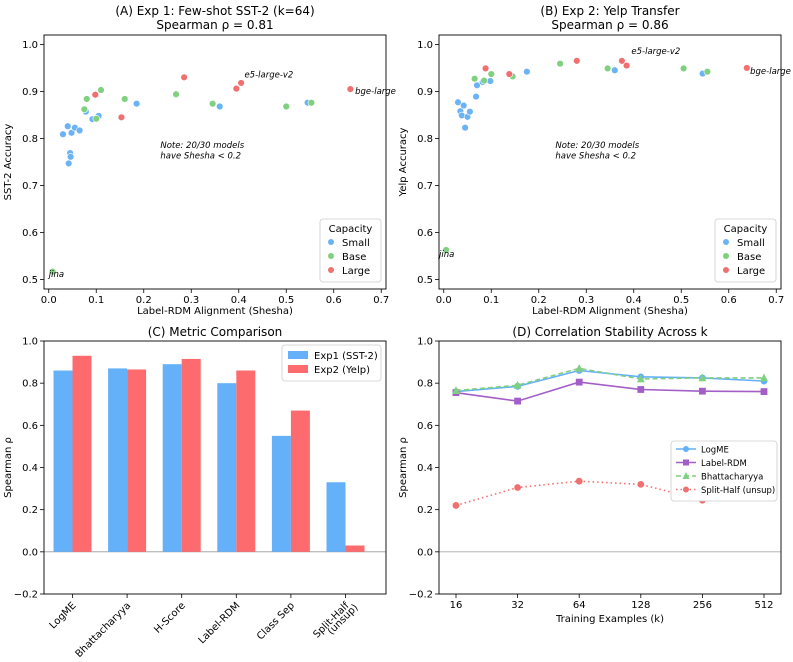 This screenshot has height=662, width=793. Describe the element at coordinates (63, 615) in the screenshot. I see `x-tick-label: LogME` at that location.